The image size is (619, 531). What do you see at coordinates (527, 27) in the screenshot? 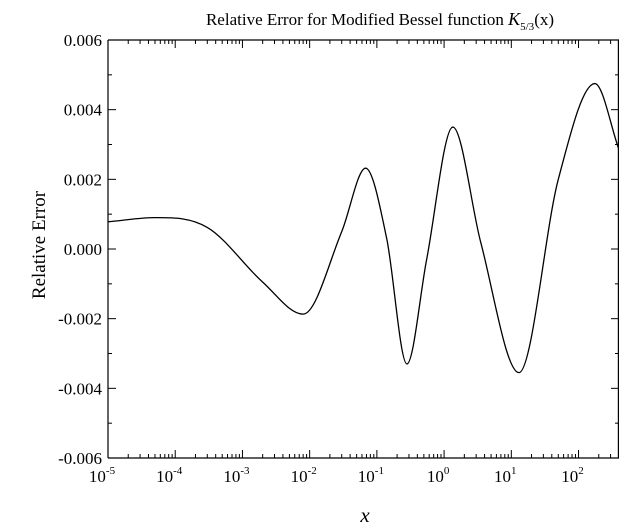
I see `chart-title-subscript: 5/3` at bounding box center [527, 27].